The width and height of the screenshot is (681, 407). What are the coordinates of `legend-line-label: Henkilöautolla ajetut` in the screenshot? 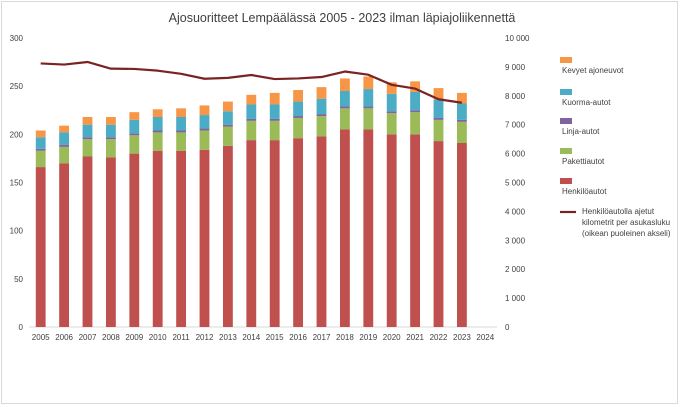 It's located at (618, 211).